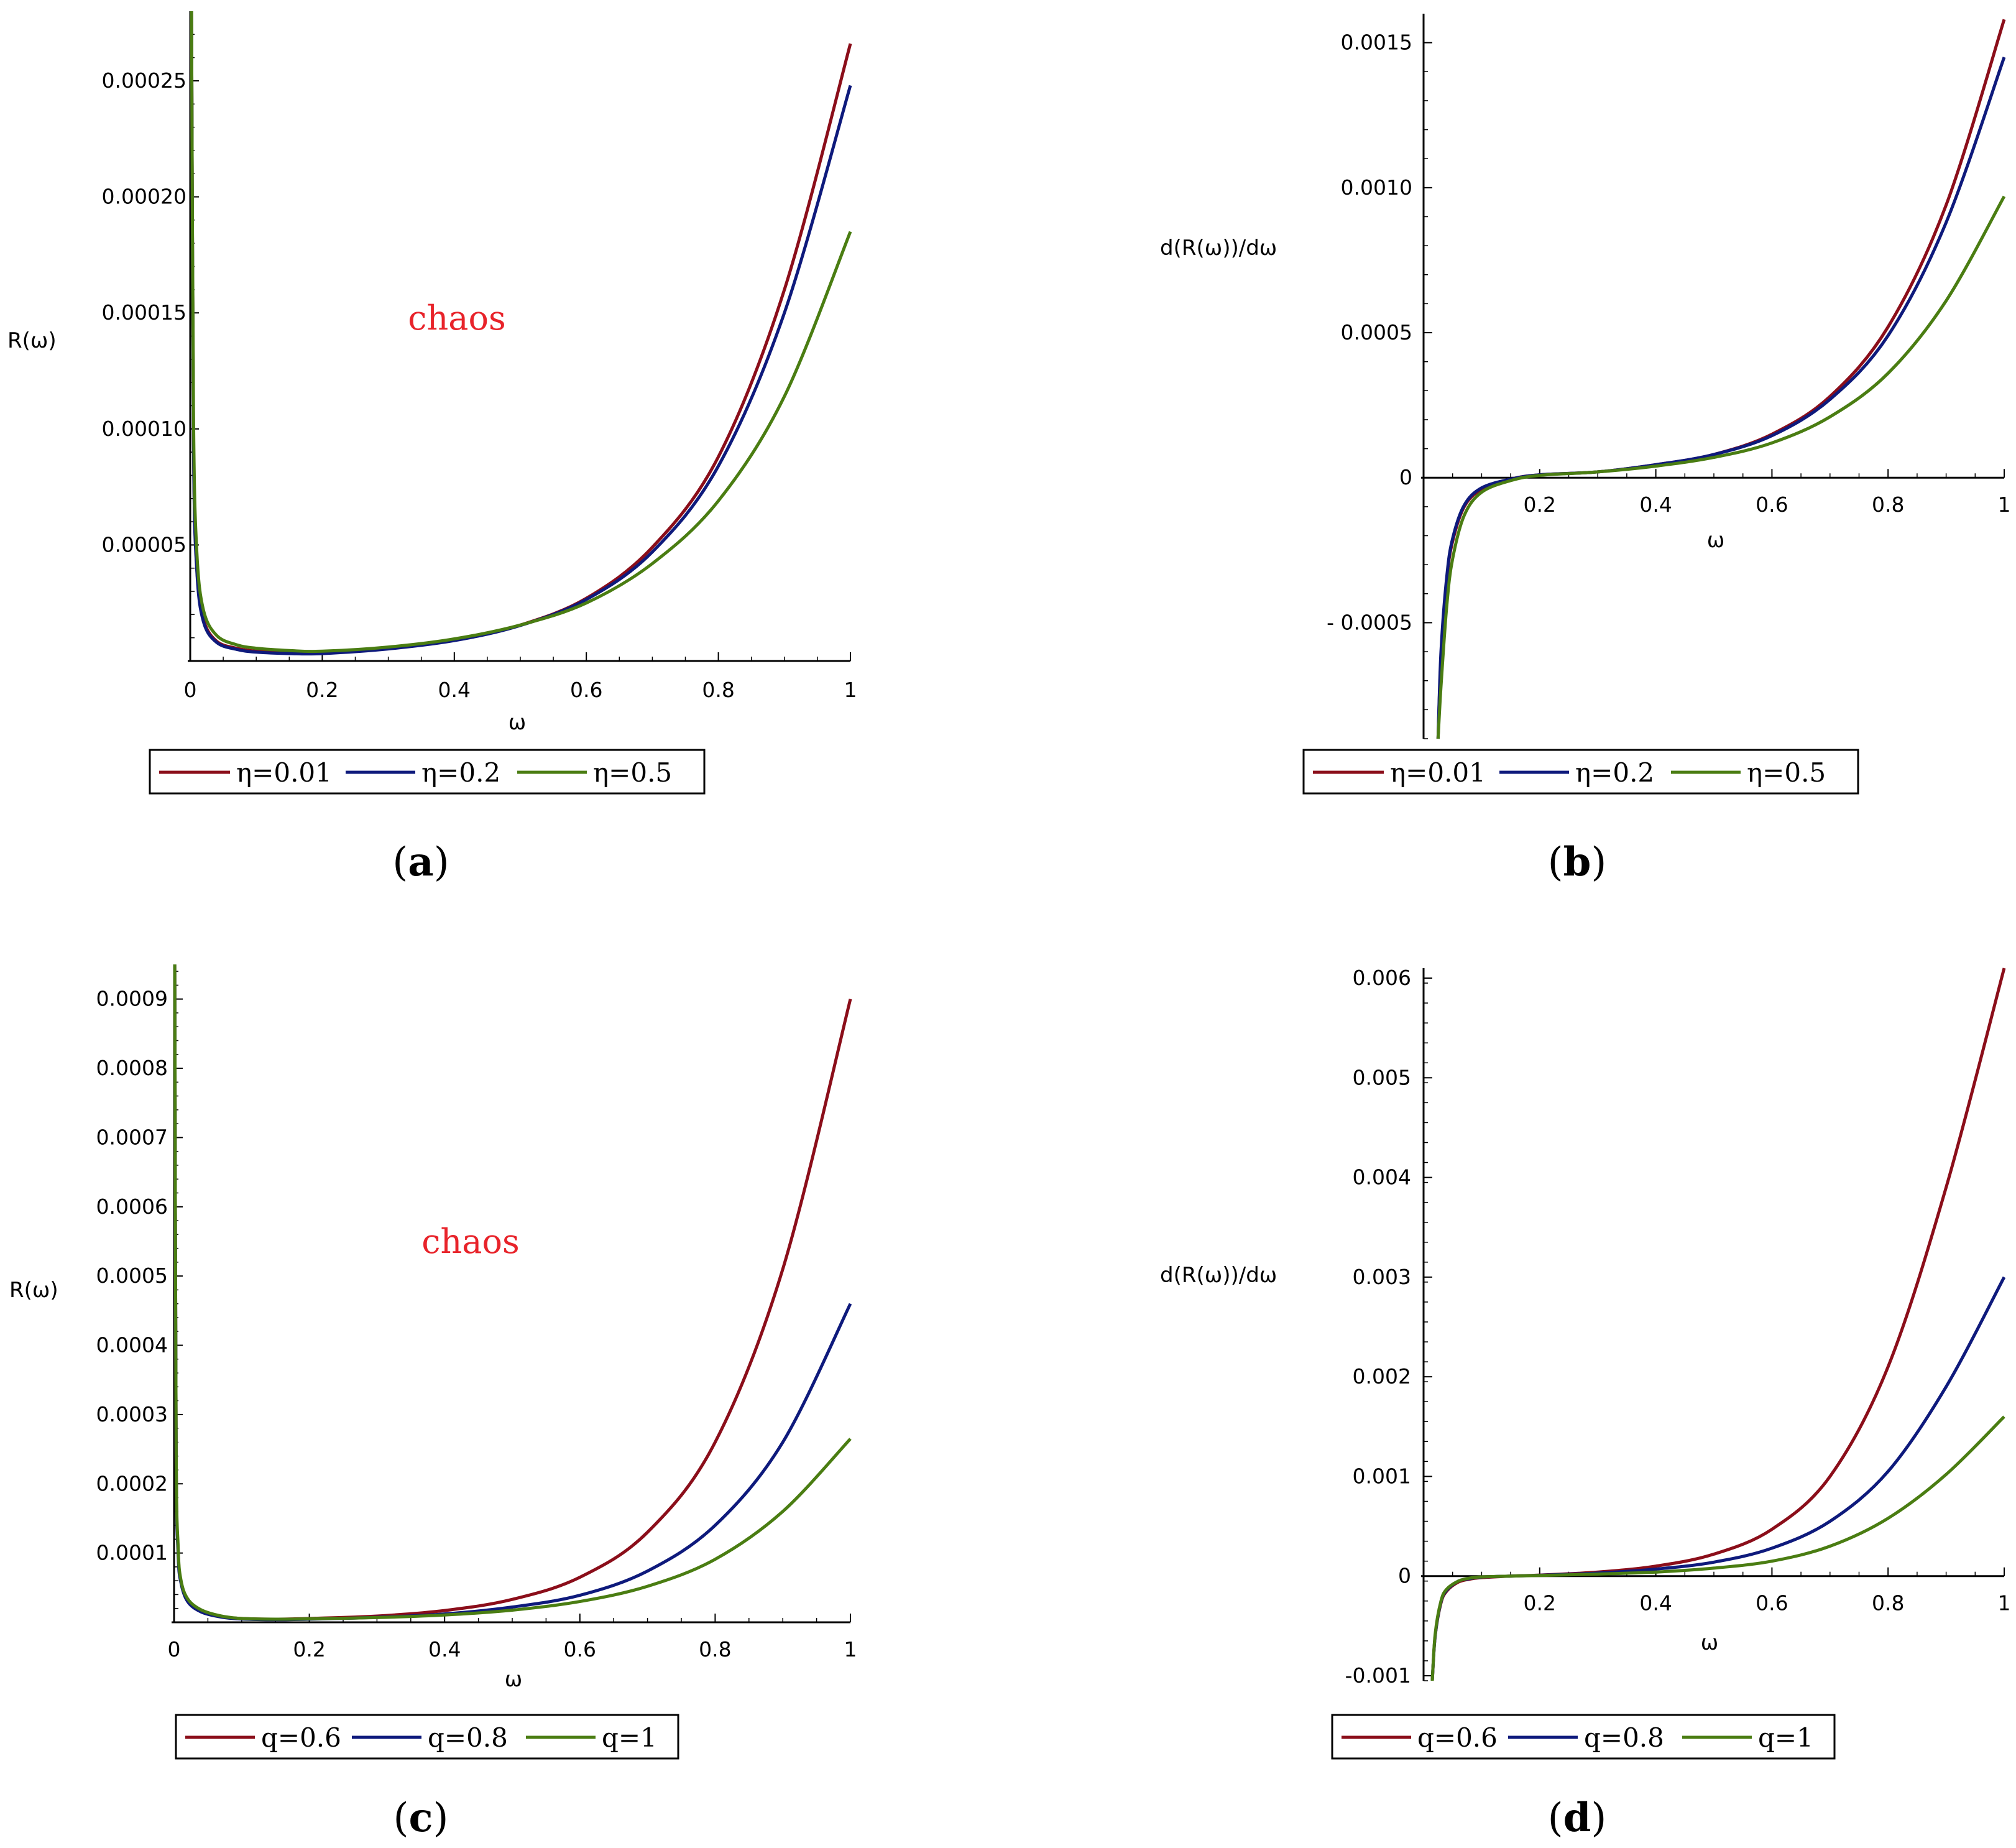  Describe the element at coordinates (132, 1206) in the screenshot. I see `ytick-label-c-5: 0.0006` at that location.